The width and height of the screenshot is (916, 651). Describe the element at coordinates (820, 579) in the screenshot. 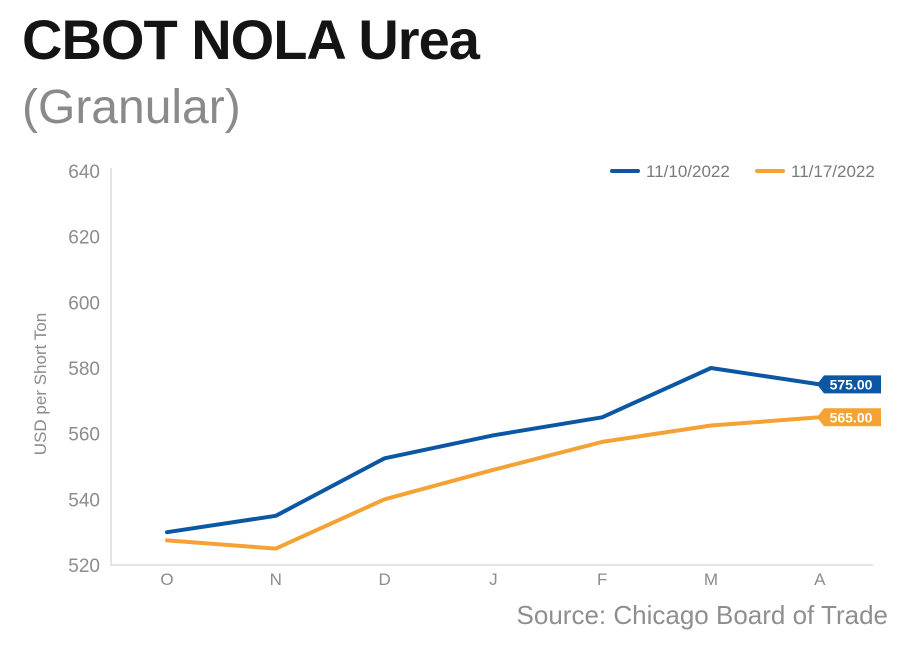

I see `x-tick-label: A` at that location.